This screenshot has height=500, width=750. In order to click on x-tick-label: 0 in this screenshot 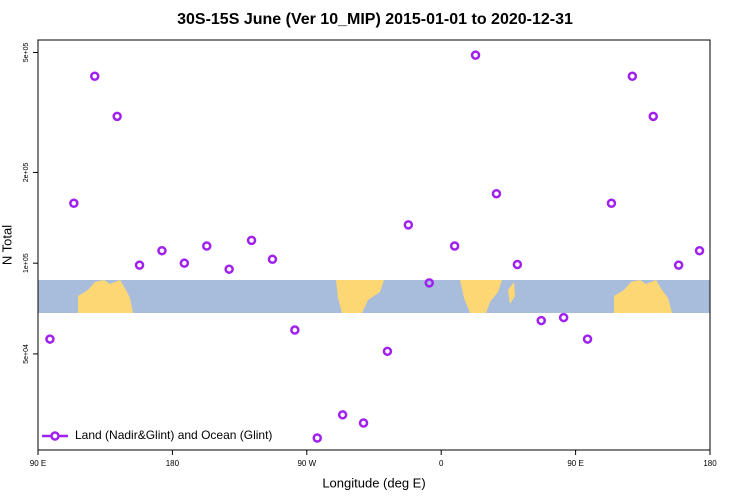, I will do `click(441, 463)`.